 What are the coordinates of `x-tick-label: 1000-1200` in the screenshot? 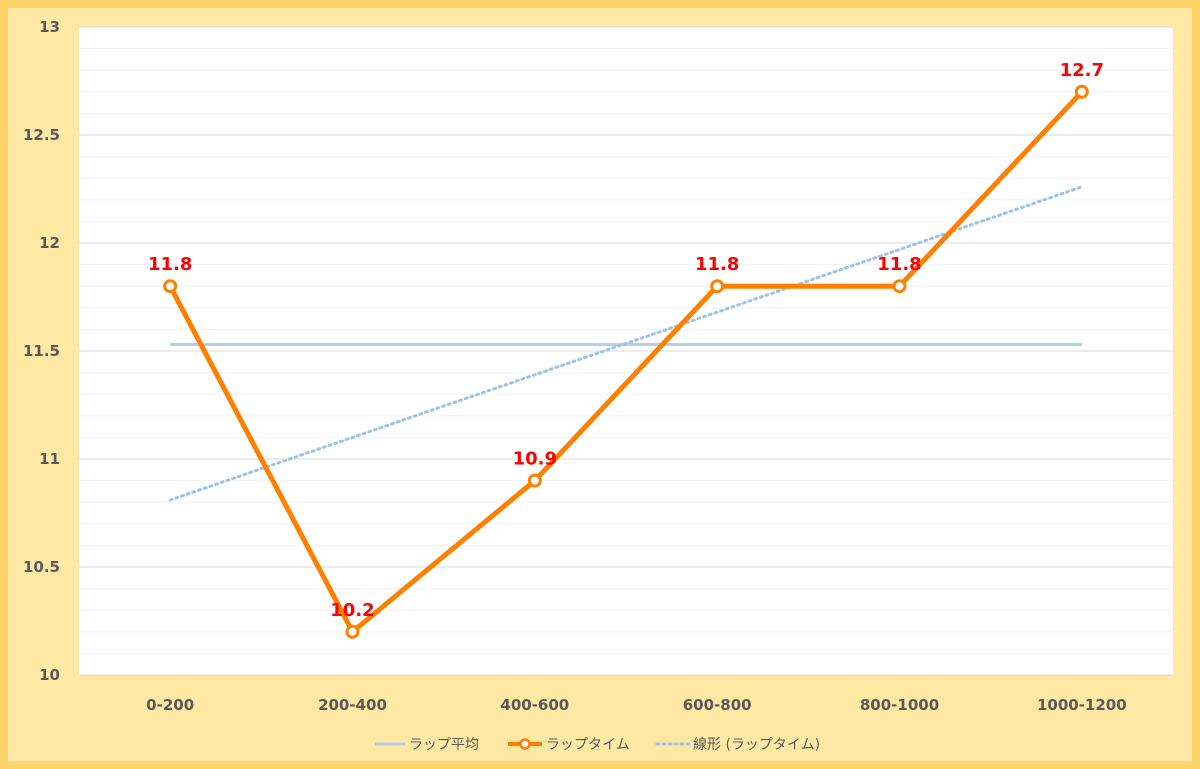 It's located at (1082, 705).